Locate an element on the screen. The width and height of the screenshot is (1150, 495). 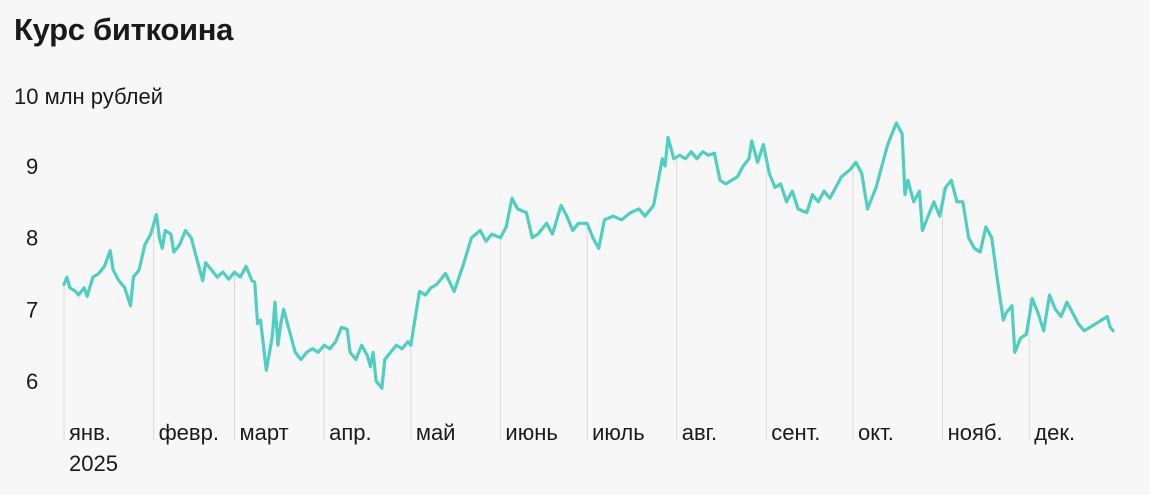
x-tick-label: янв. is located at coordinates (90, 432).